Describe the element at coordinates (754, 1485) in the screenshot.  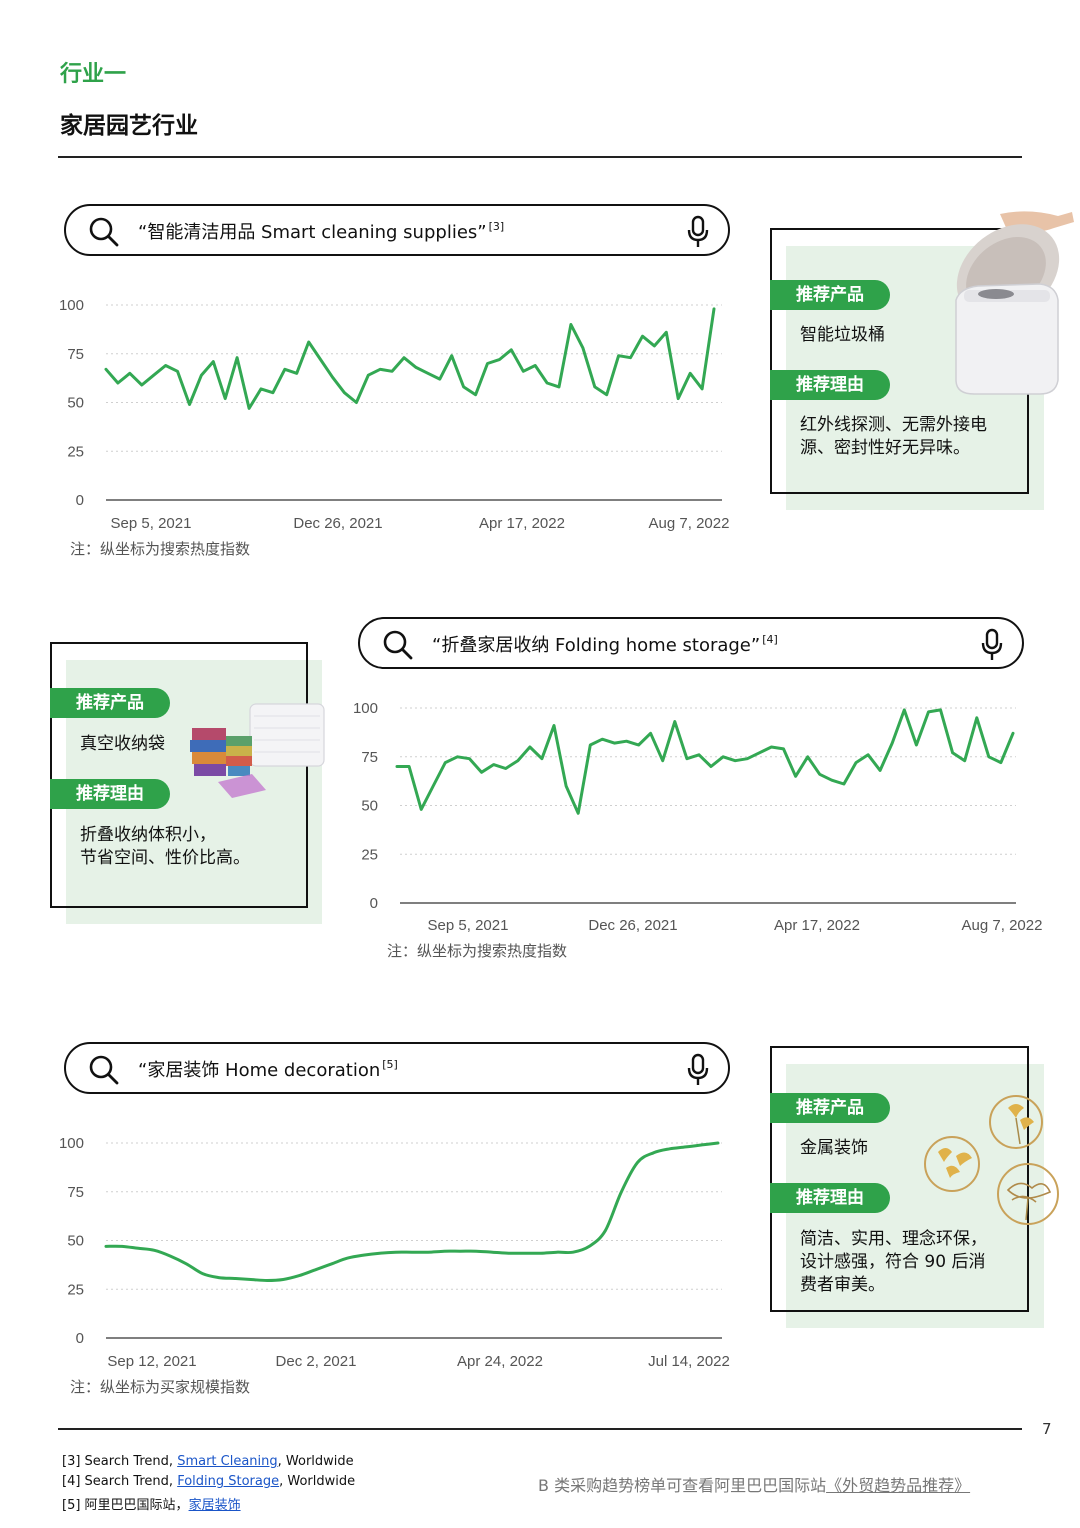
I see `bottom-note: B 类采购趋势榜单可查看阿里巴巴国际站《外贸趋势品推荐》` at that location.